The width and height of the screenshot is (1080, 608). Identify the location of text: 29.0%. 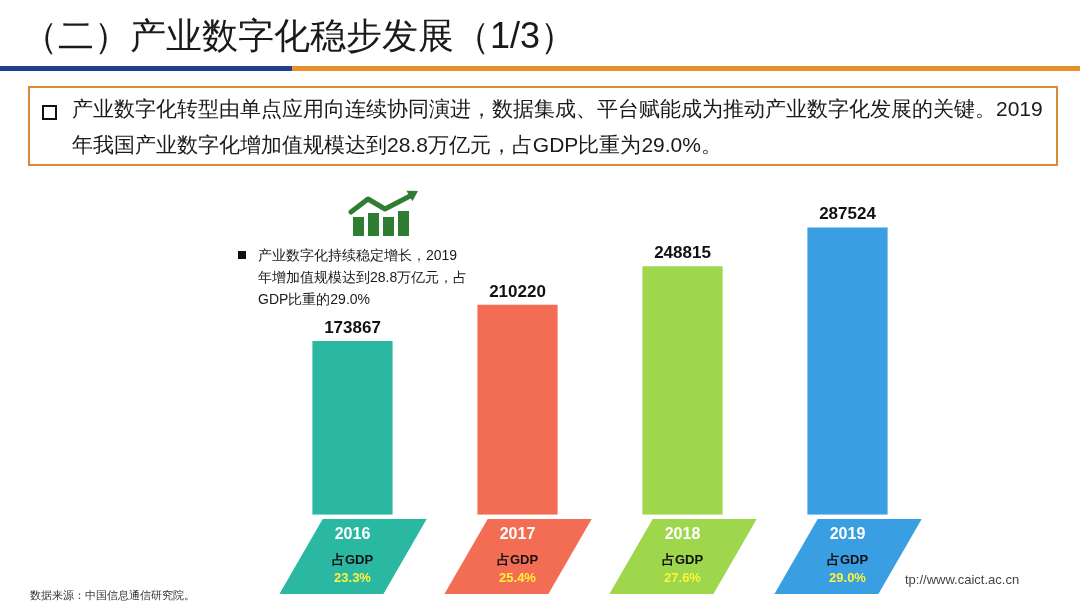
(848, 577).